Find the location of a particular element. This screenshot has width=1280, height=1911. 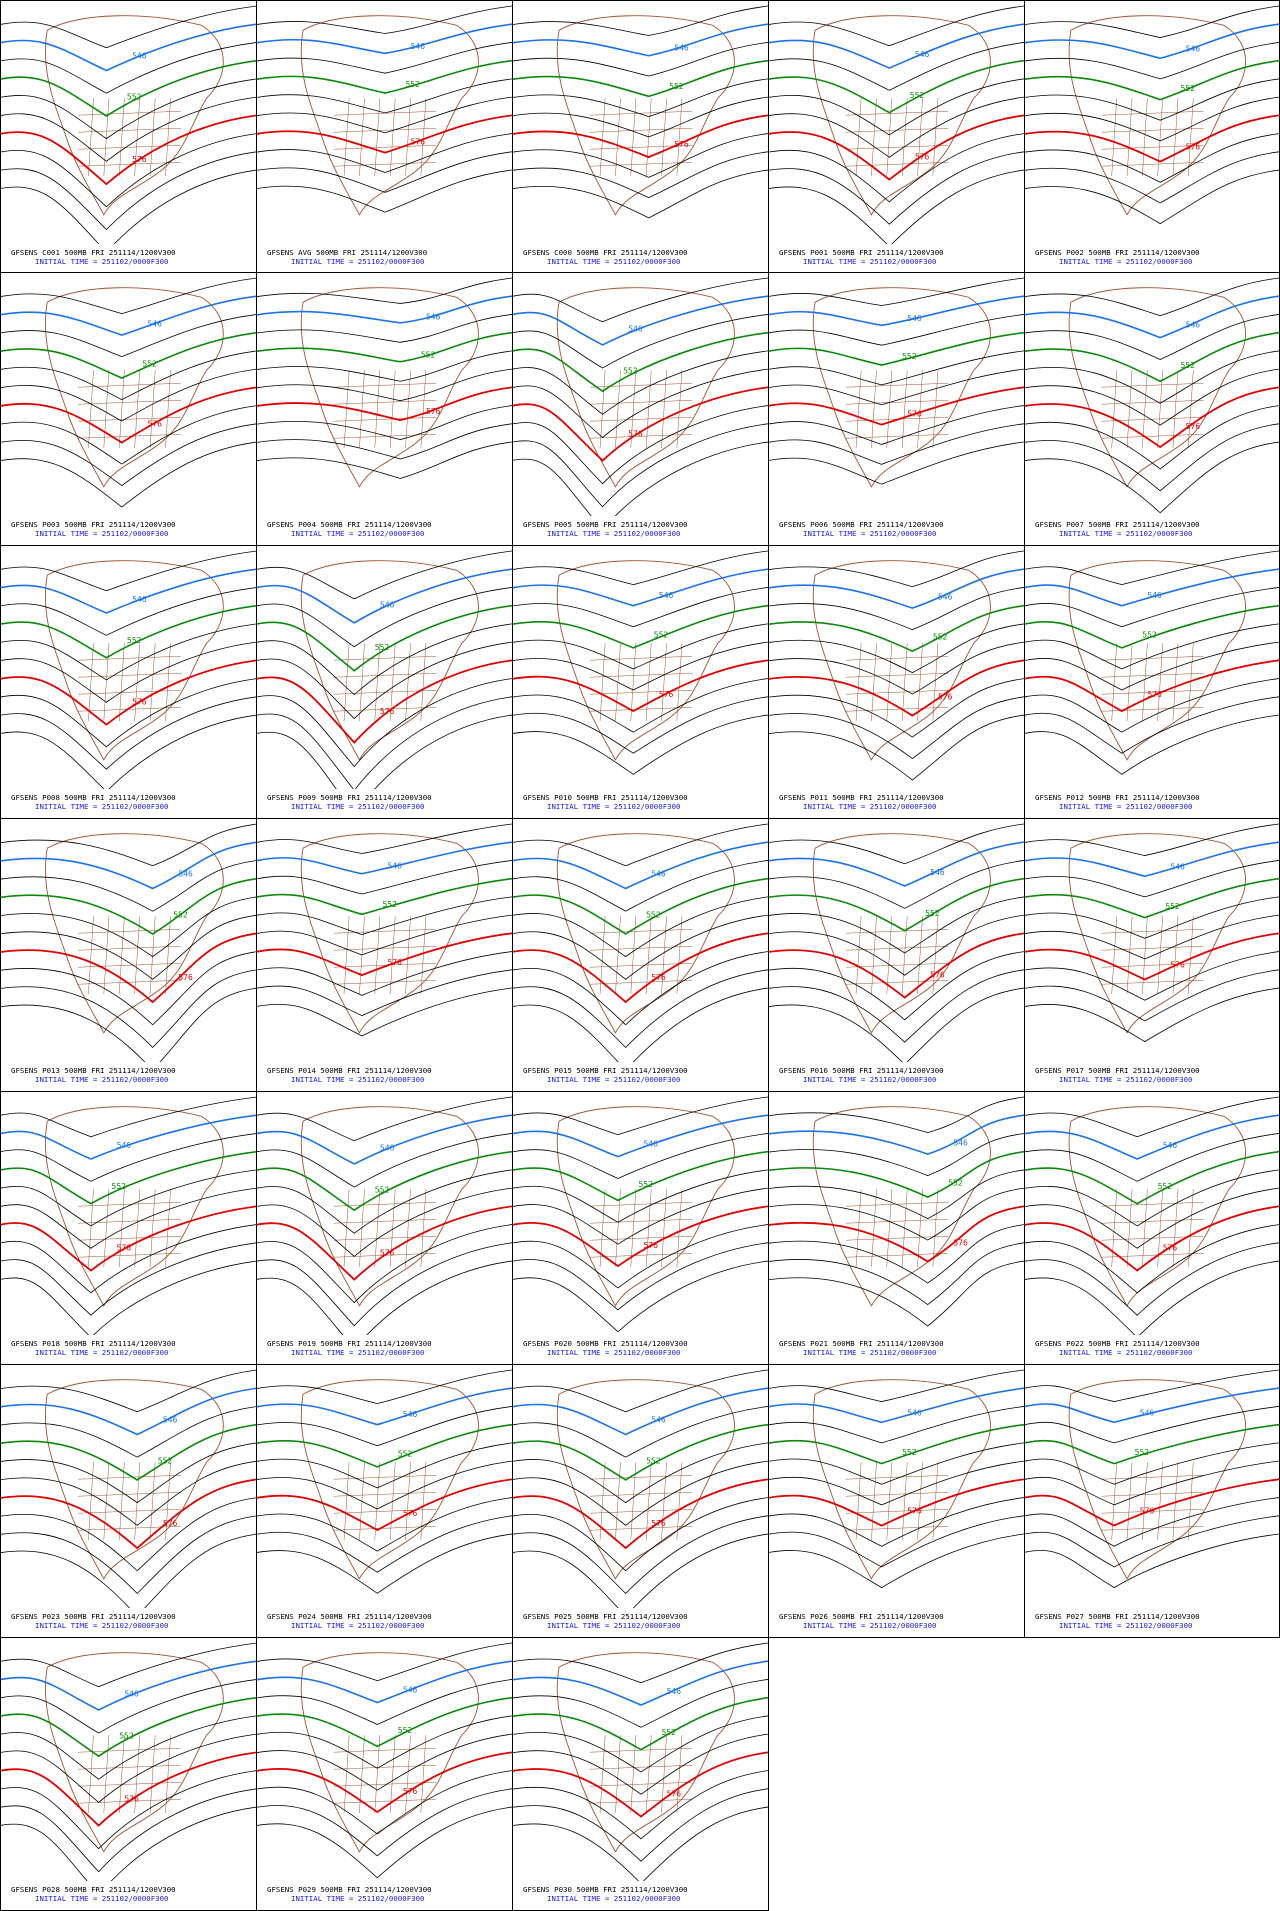

panel-caption: GFSENS P016 500MB FRI 251114/1200V300 is located at coordinates (861, 1070).